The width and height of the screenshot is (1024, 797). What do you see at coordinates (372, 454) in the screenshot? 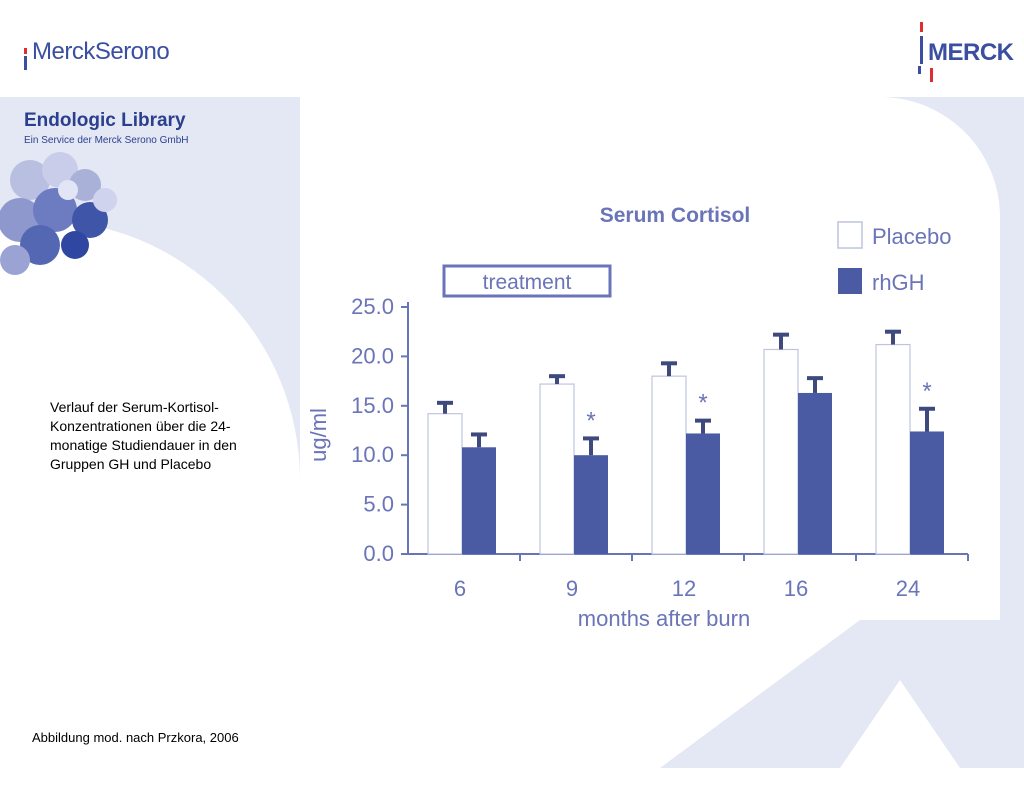
I see `y-tick-label: 10.0` at bounding box center [372, 454].